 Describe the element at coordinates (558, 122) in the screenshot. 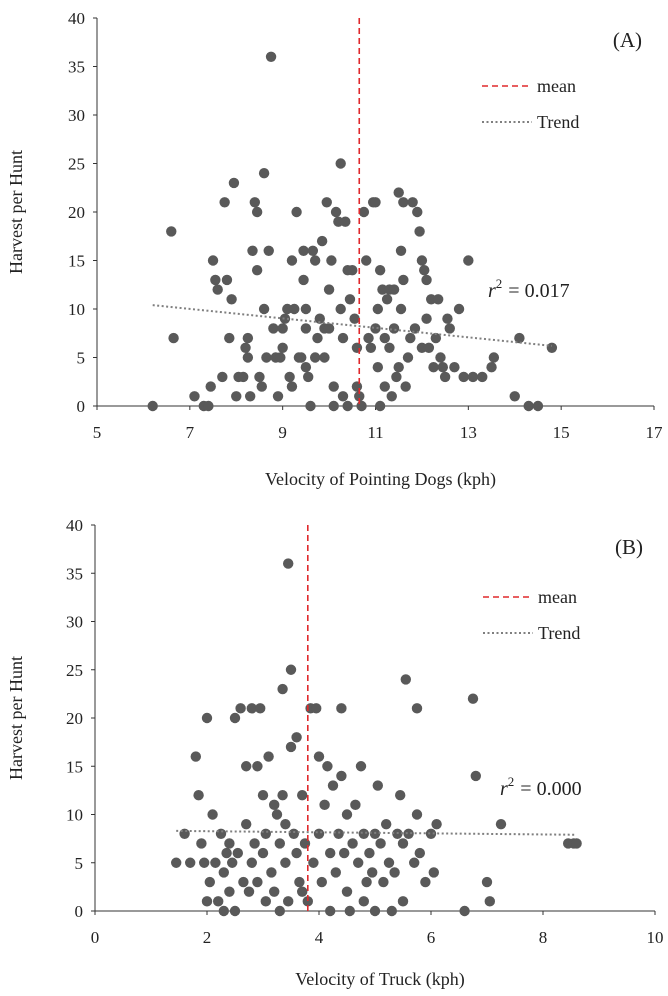

I see `legend-trend-label: Trend` at that location.